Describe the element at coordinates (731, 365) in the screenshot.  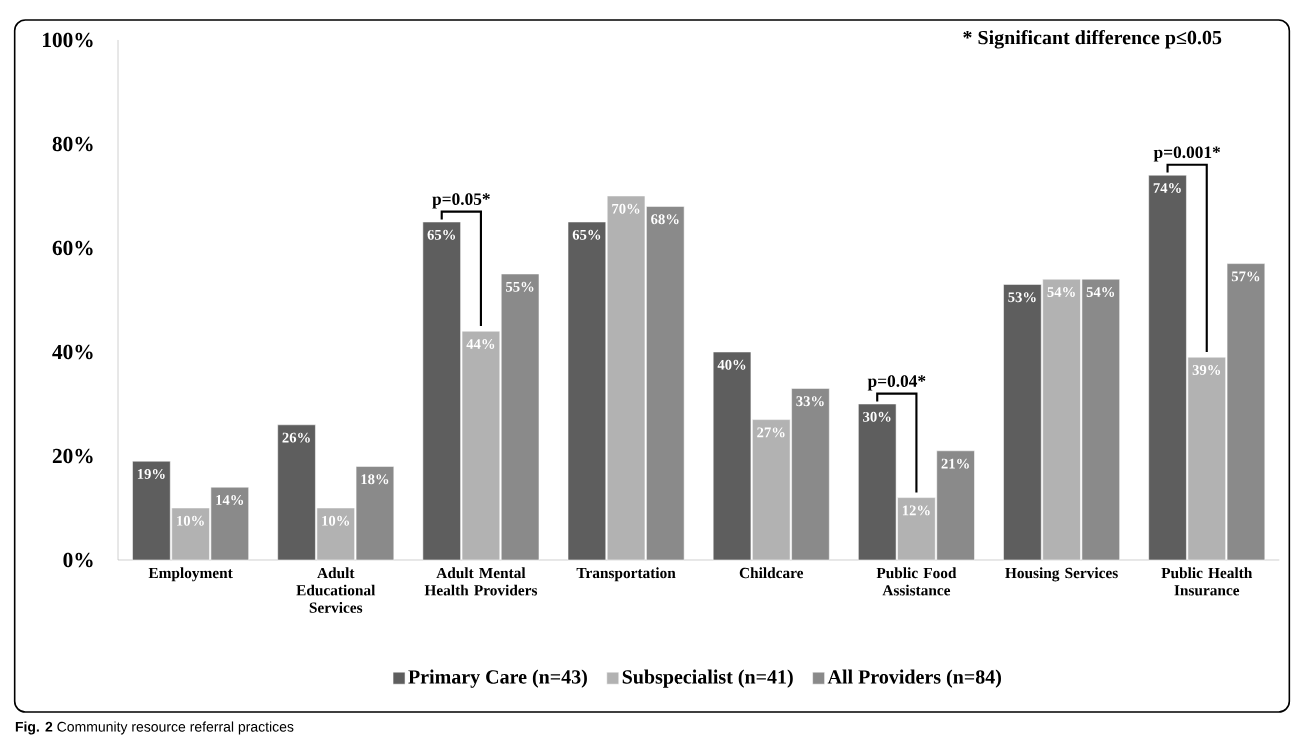
I see `data-label: 40%` at that location.